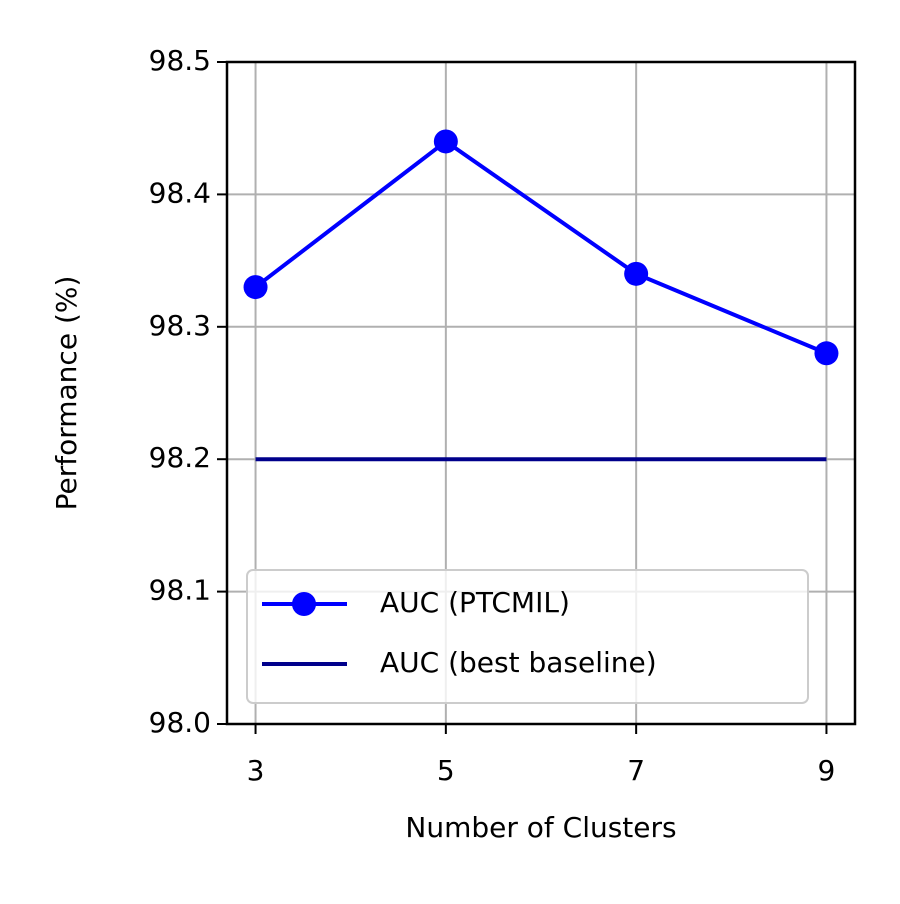 The width and height of the screenshot is (900, 904). Describe the element at coordinates (180, 722) in the screenshot. I see `y-tick-label: 98.0` at that location.